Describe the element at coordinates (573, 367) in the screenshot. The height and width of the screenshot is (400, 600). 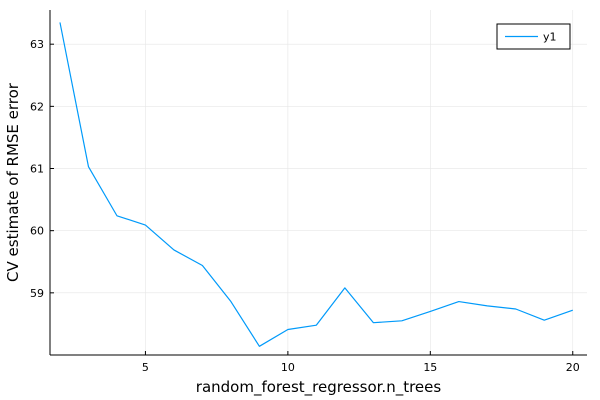
I see `x-tick-label: 20` at that location.